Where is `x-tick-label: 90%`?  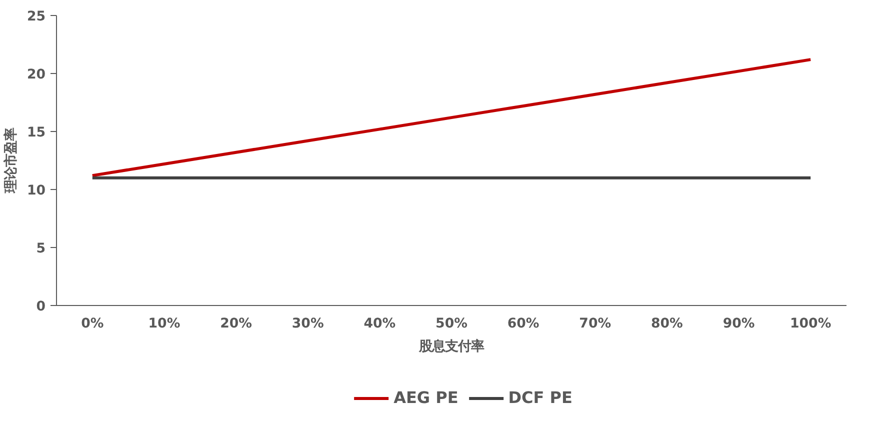 x-tick-label: 90% is located at coordinates (738, 324).